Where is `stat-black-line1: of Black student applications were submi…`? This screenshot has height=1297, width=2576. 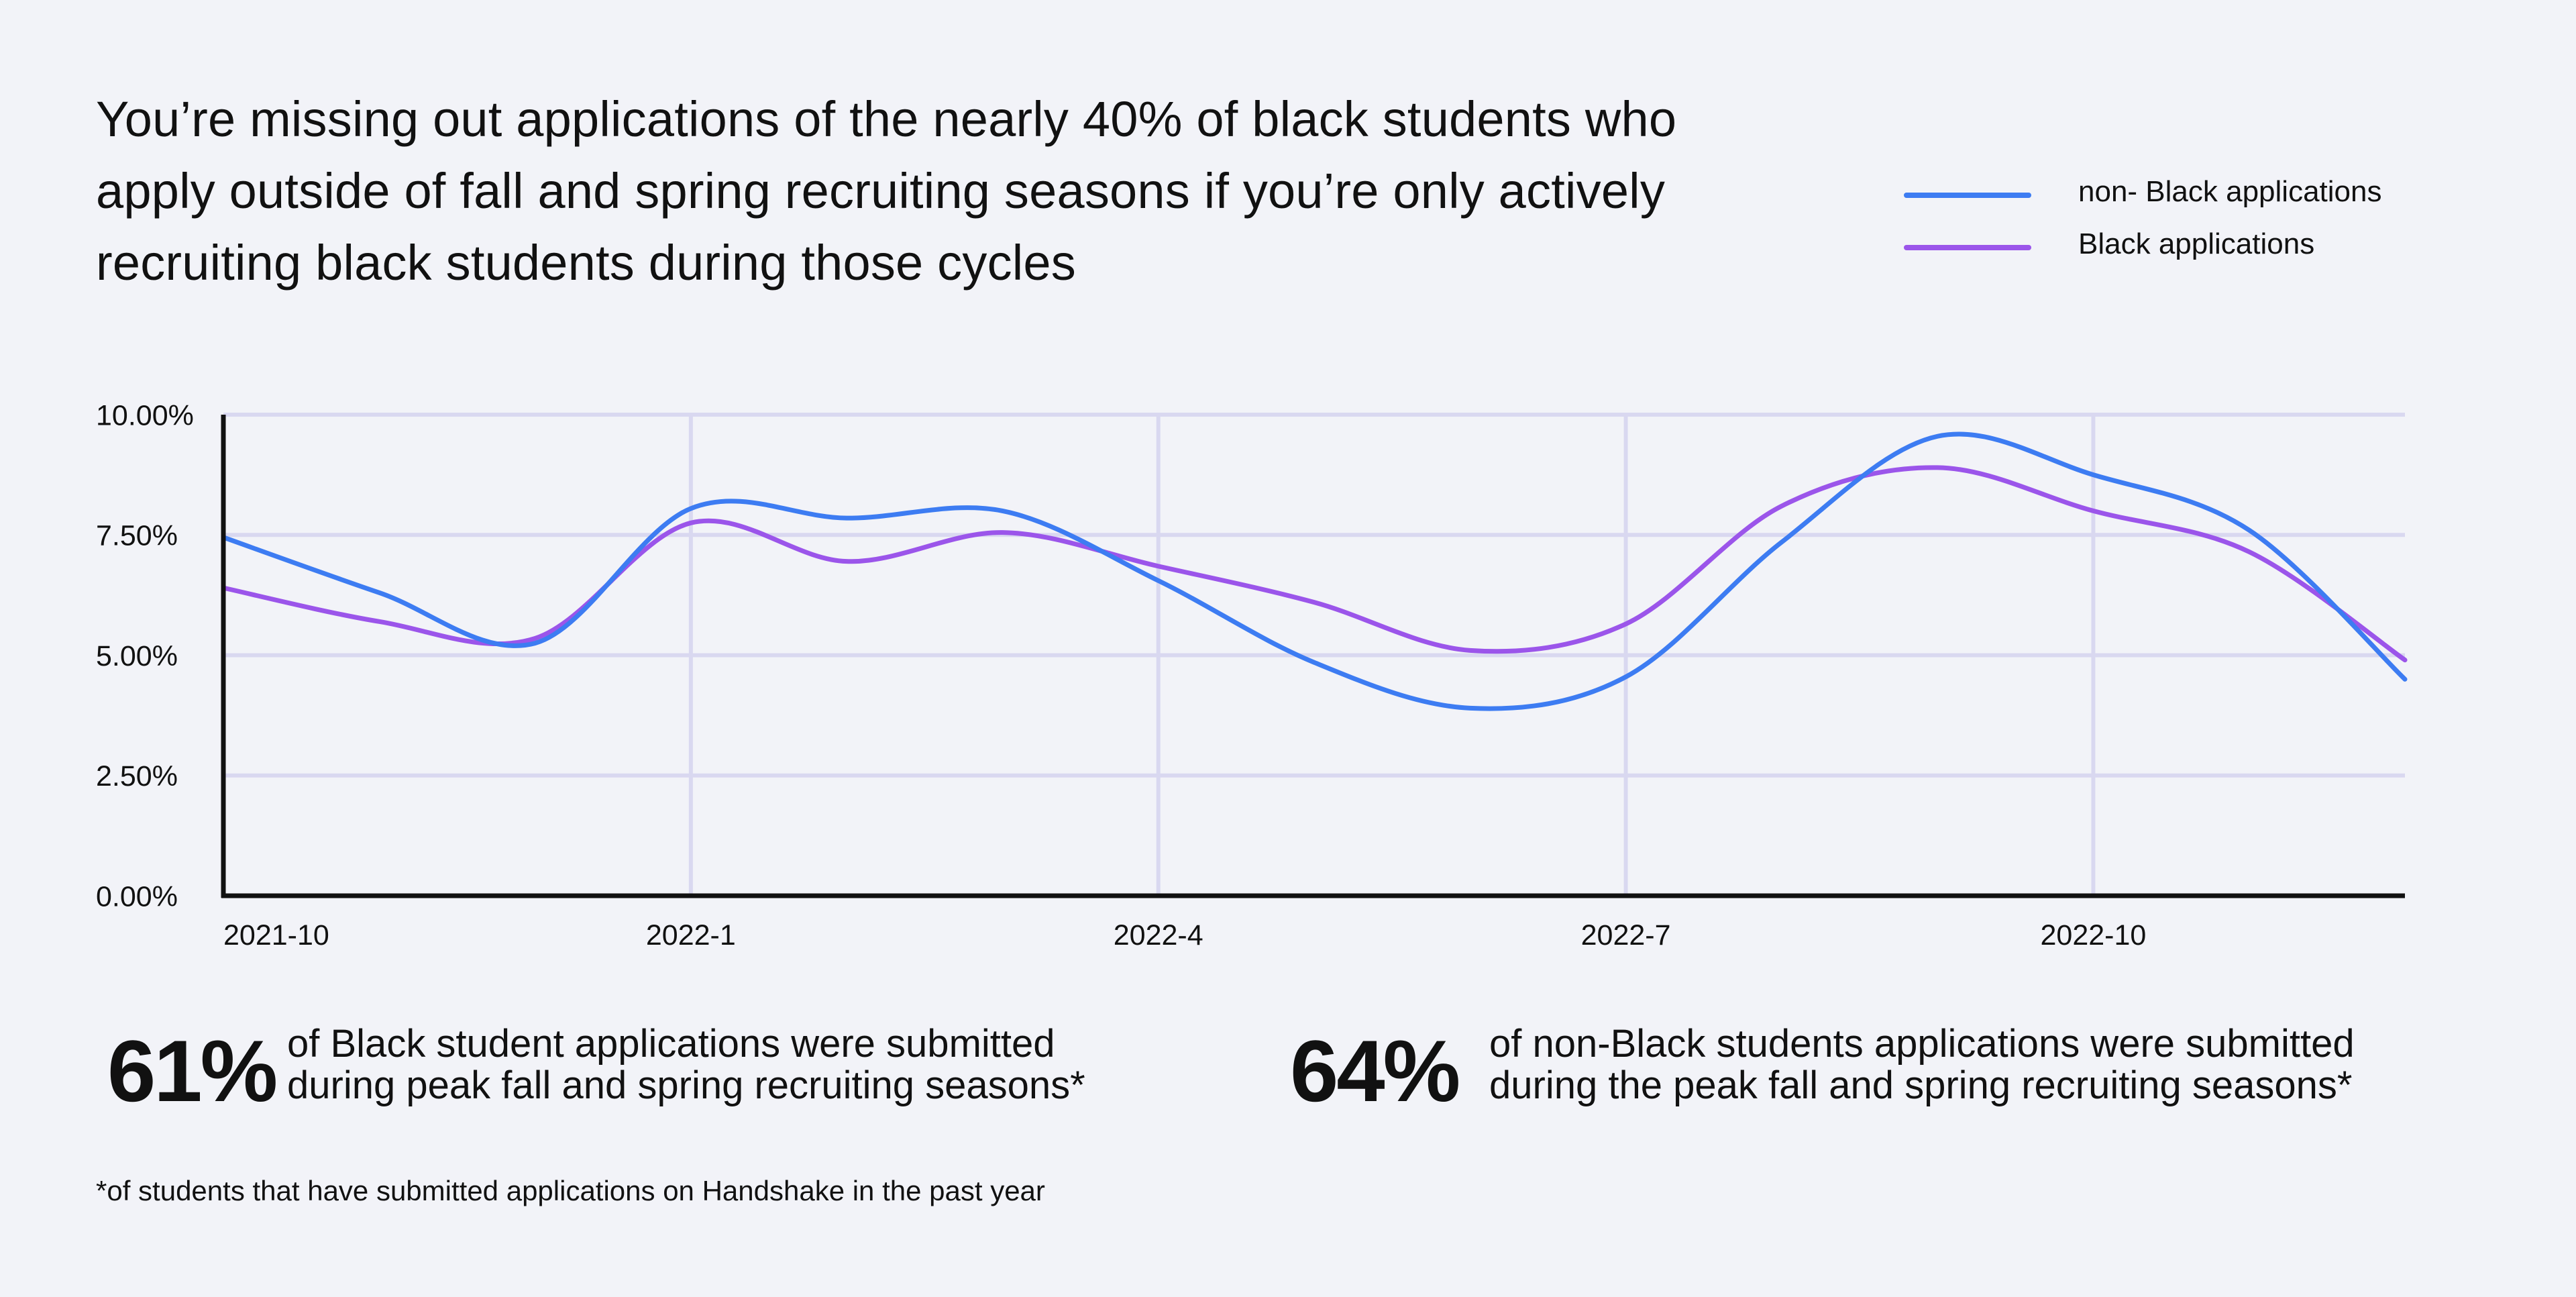
stat-black-line1: of Black student applications were submi… is located at coordinates (671, 1044).